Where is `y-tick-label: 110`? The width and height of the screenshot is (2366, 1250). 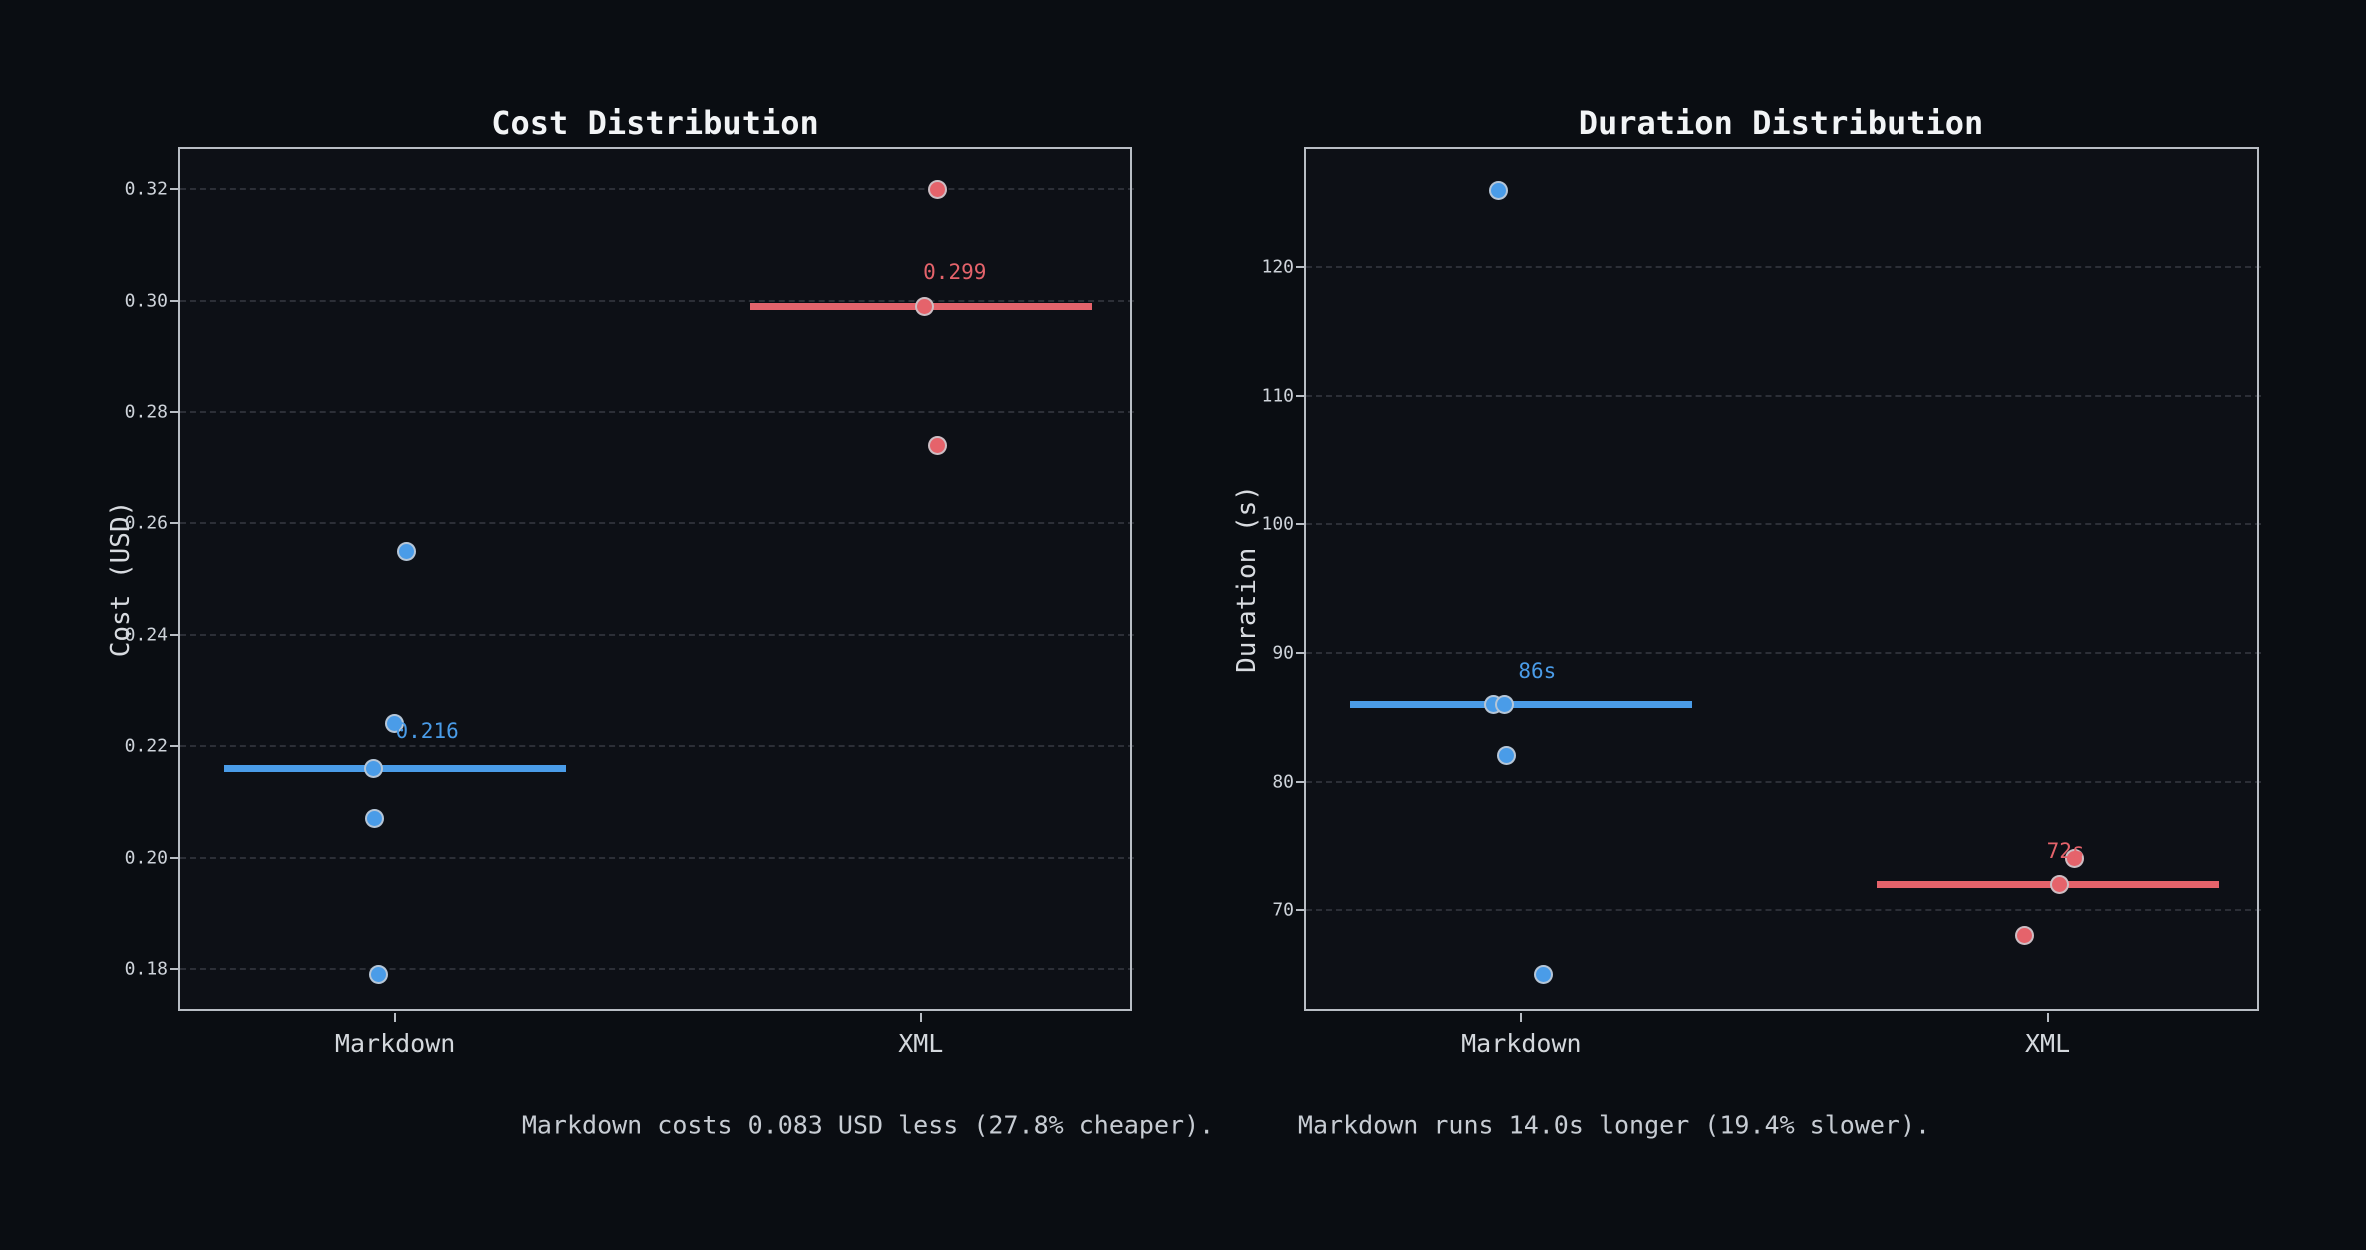 y-tick-label: 110 is located at coordinates (1277, 396).